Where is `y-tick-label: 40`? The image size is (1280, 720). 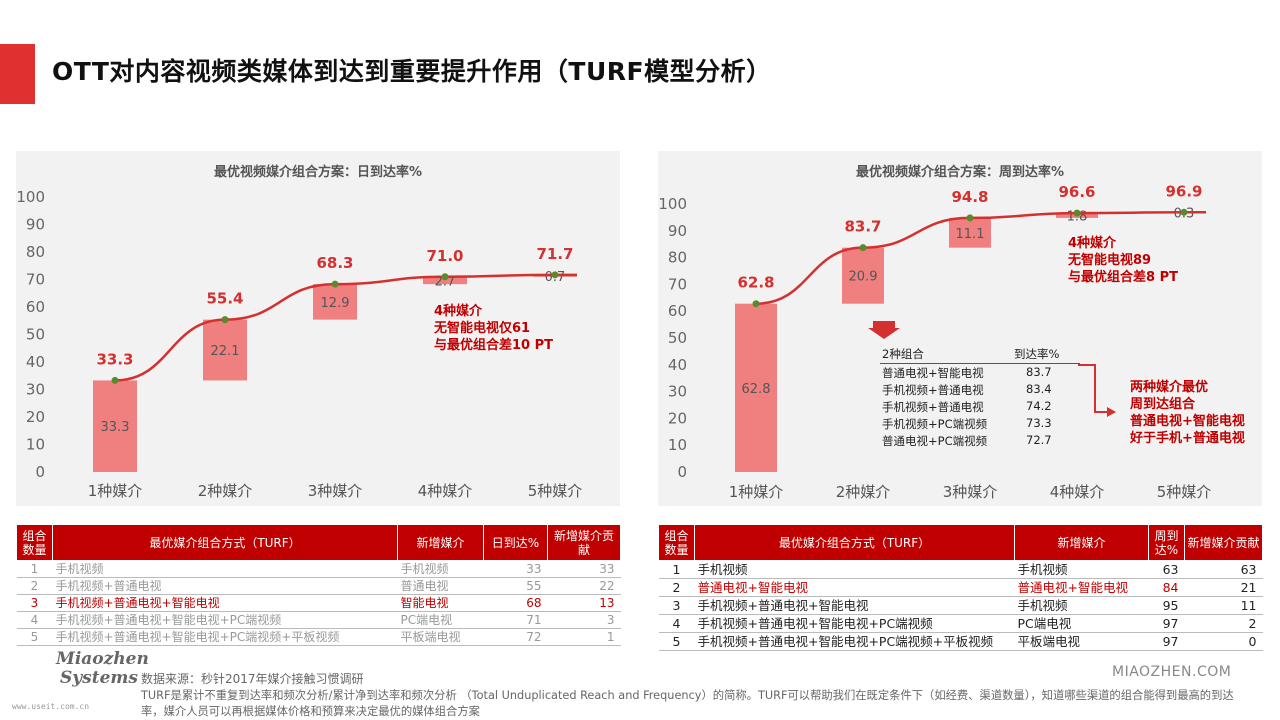 y-tick-label: 40 is located at coordinates (35, 362).